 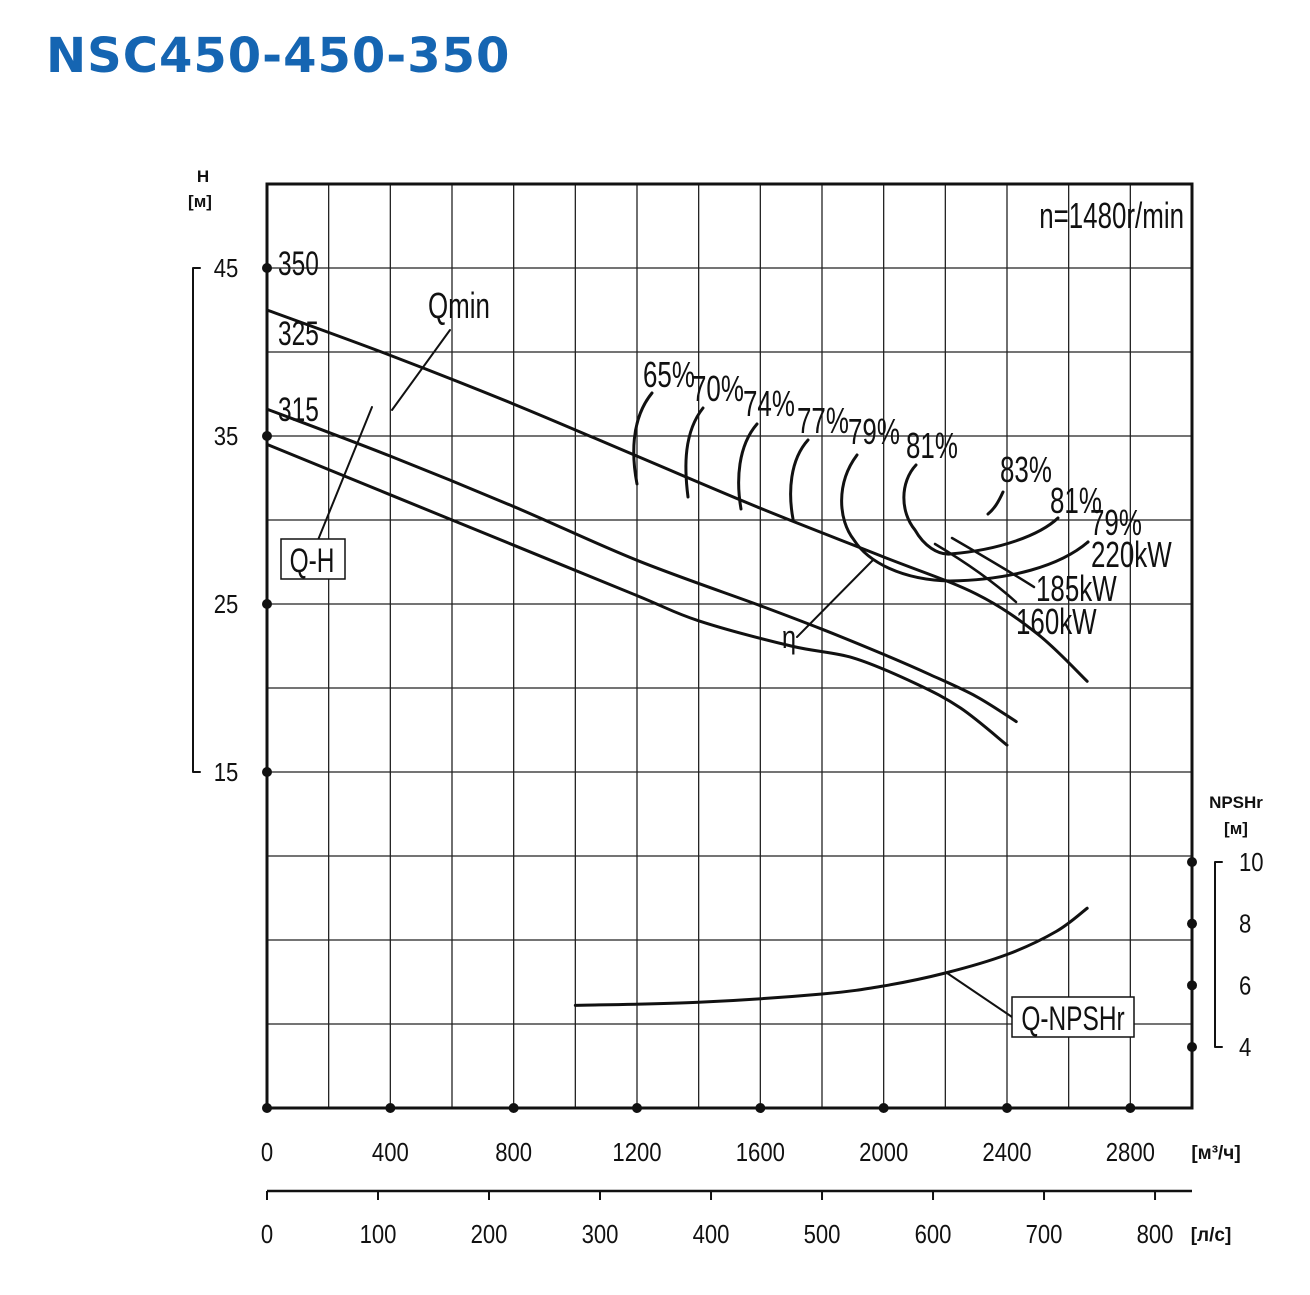 I want to click on qh-label-box, so click(x=313, y=559).